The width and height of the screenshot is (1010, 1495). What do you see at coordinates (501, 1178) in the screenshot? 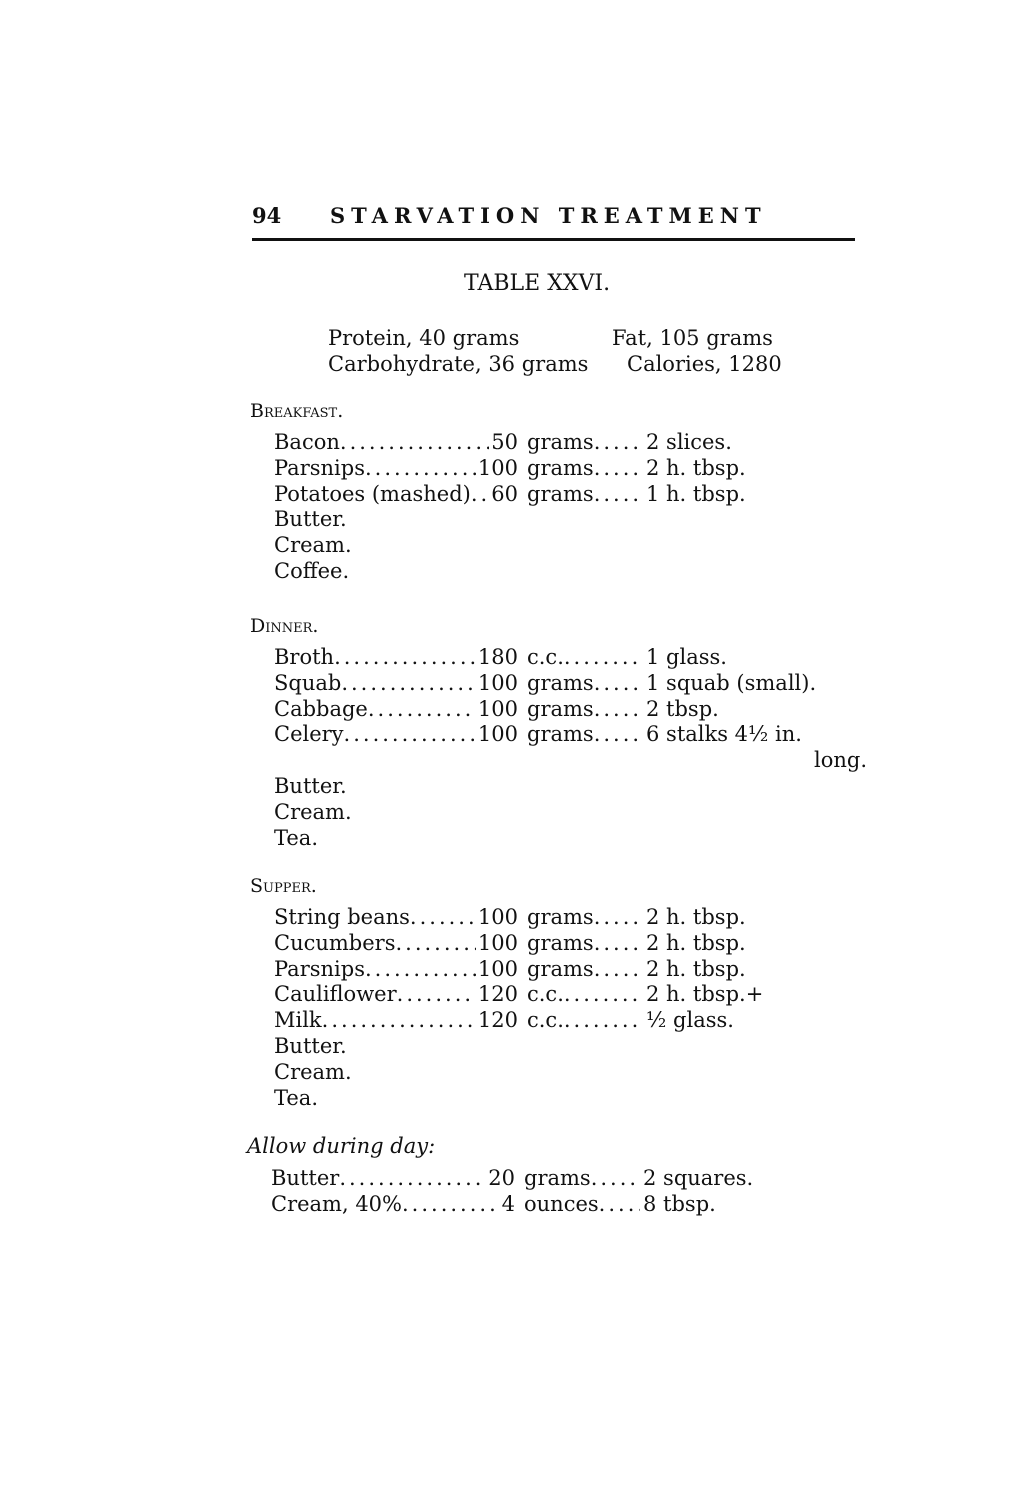
I see `item-amount: 20` at bounding box center [501, 1178].